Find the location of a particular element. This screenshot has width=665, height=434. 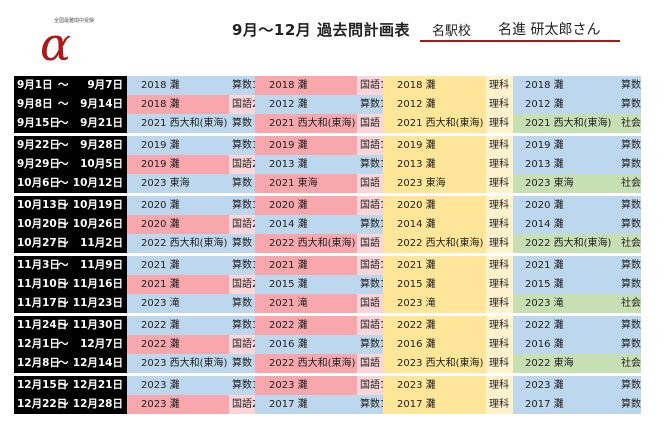

week-start: 12月22日 is located at coordinates (42, 404).